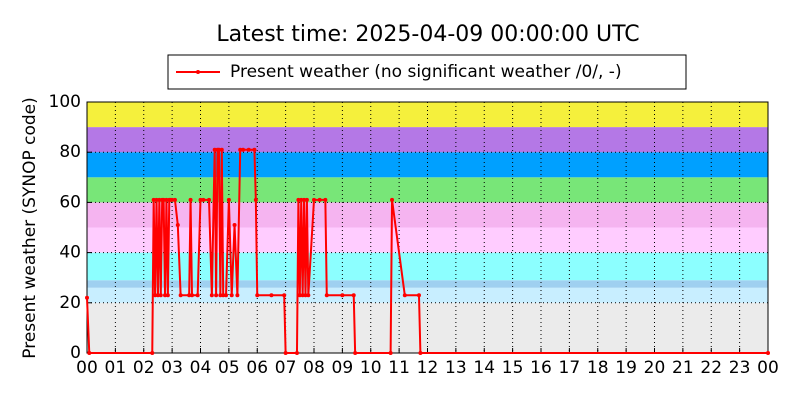 Image resolution: width=800 pixels, height=400 pixels. I want to click on x-tick-label: 23, so click(740, 368).